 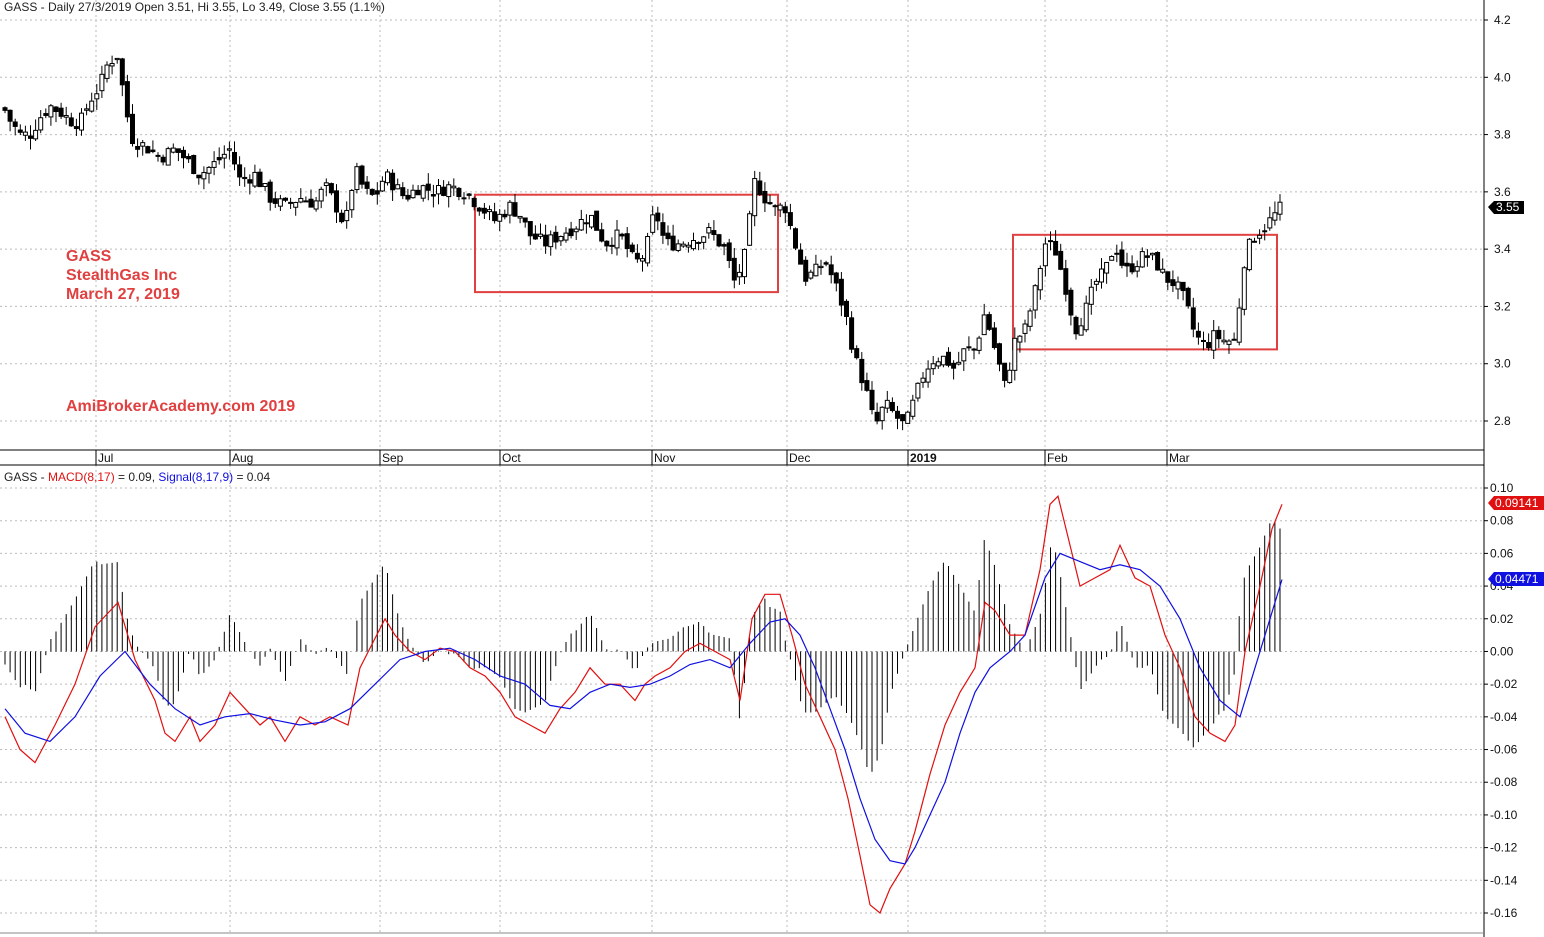 I want to click on price-y-tick-label: 3.2, so click(x=1502, y=306).